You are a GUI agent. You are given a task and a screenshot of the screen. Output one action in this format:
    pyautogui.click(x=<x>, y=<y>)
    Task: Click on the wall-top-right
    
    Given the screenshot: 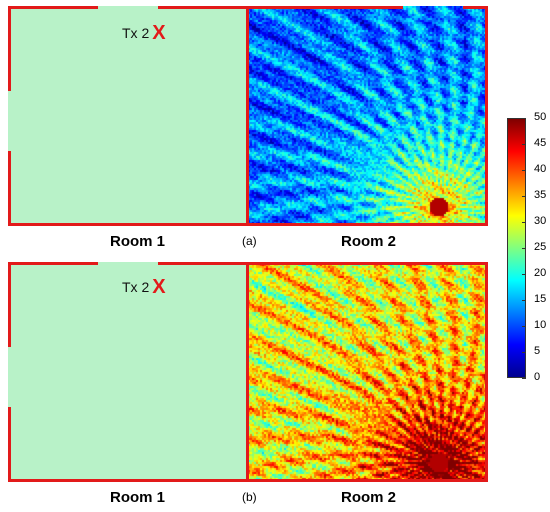 What is the action you would take?
    pyautogui.click(x=475, y=7)
    